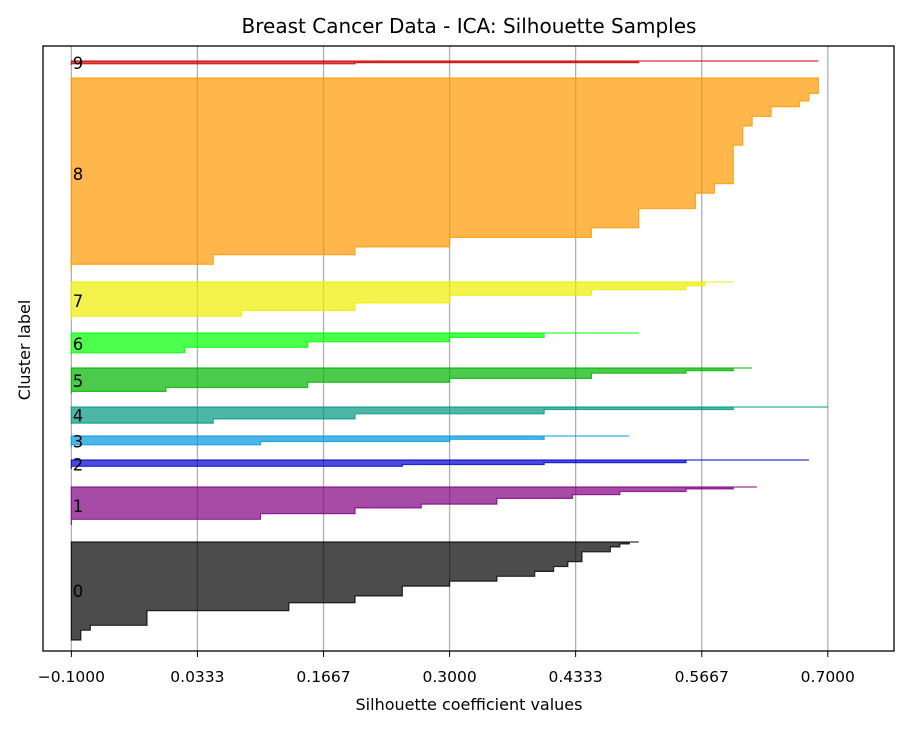 Image resolution: width=912 pixels, height=730 pixels. I want to click on cluster-label-4: 4, so click(78, 416).